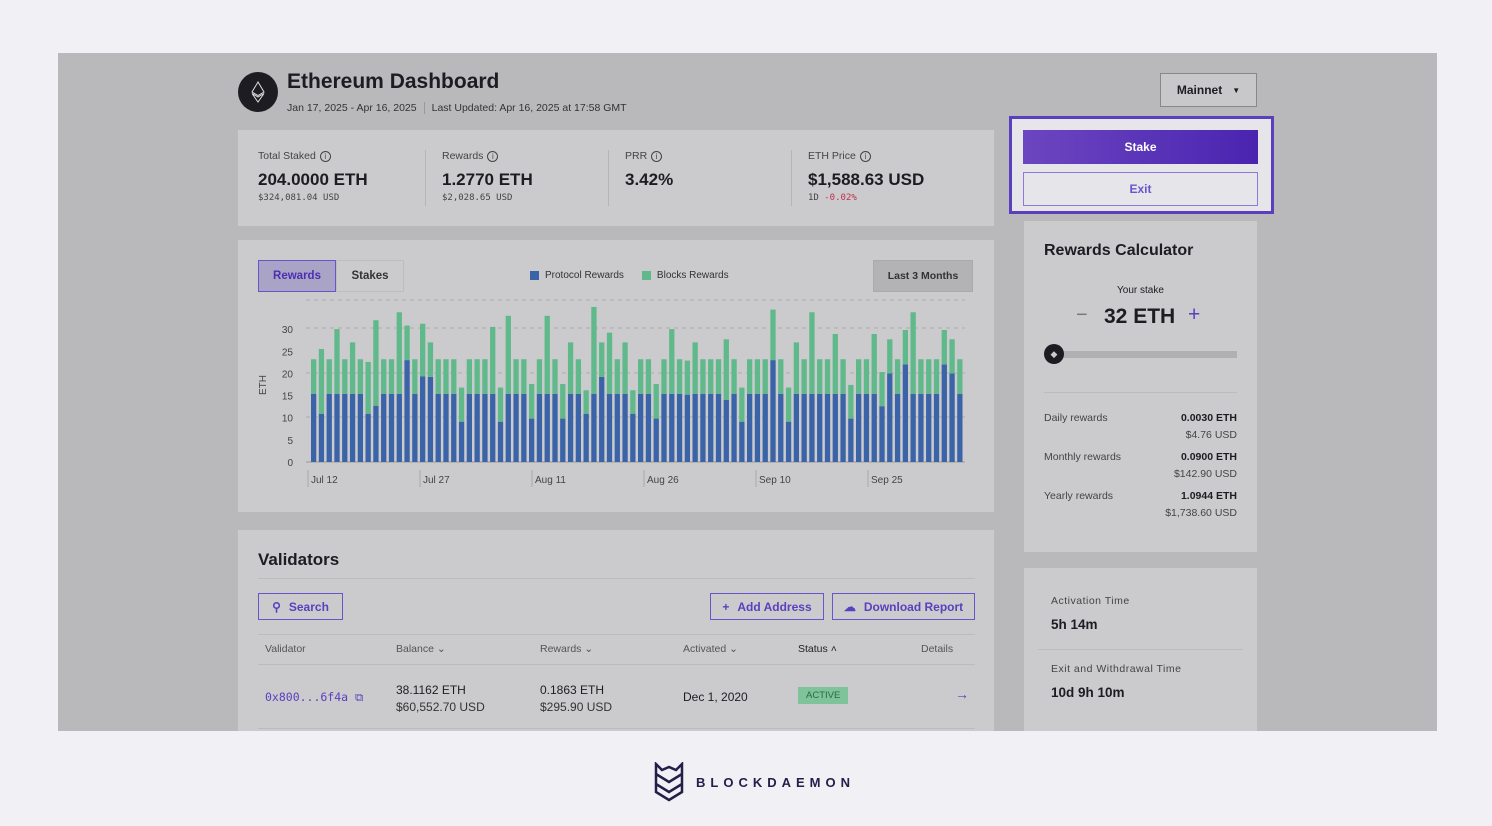 The image size is (1492, 826). Describe the element at coordinates (314, 697) in the screenshot. I see `validator-address: 0x800...6f4a ⧉` at that location.